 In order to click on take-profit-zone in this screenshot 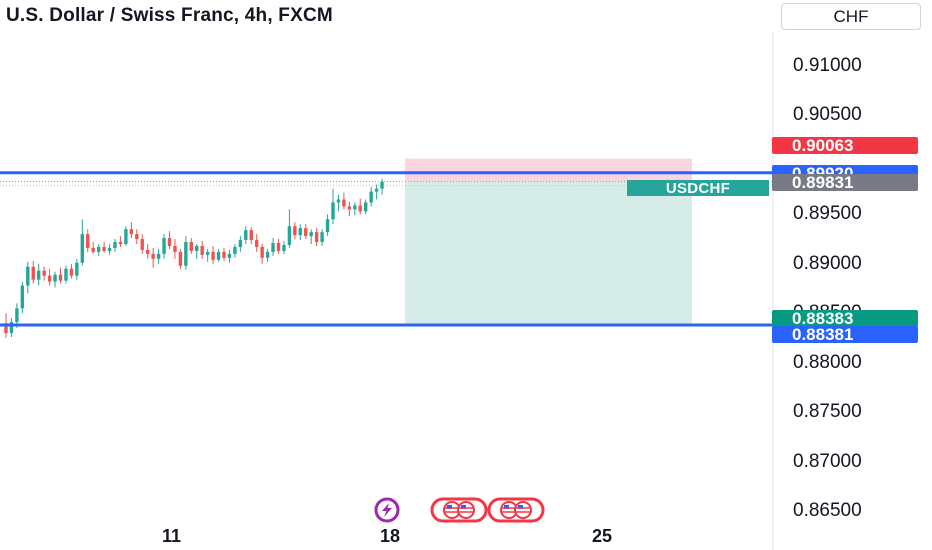, I will do `click(548, 253)`.